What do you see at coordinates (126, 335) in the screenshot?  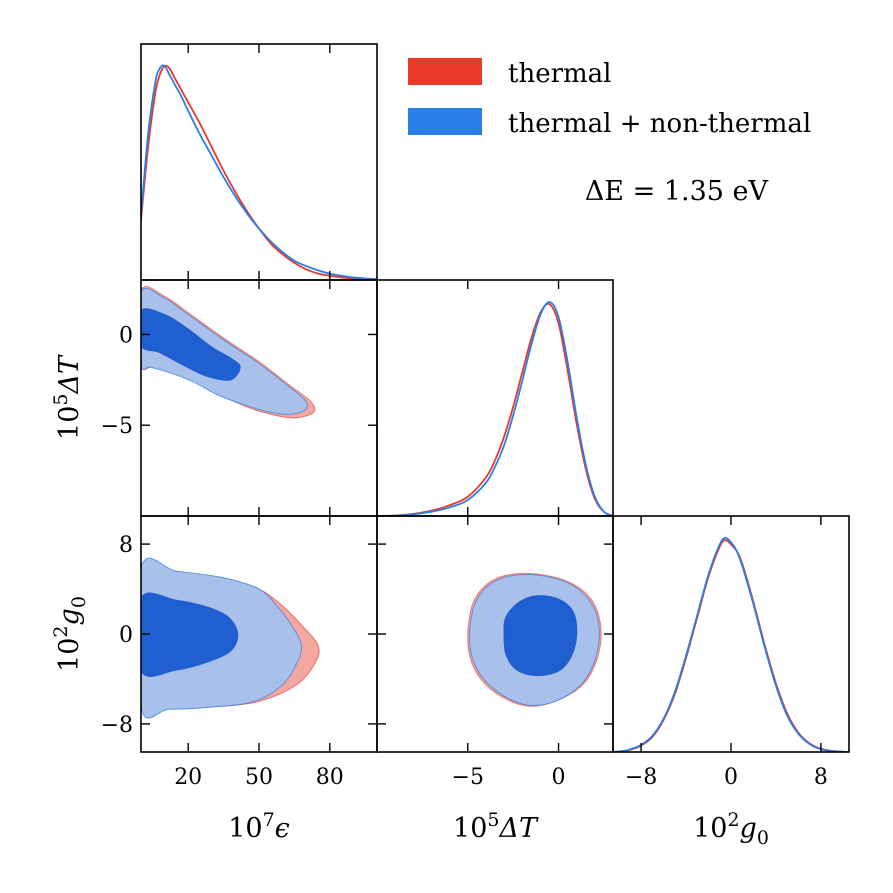 I see `y-tick-label-deltaT-1: 0` at bounding box center [126, 335].